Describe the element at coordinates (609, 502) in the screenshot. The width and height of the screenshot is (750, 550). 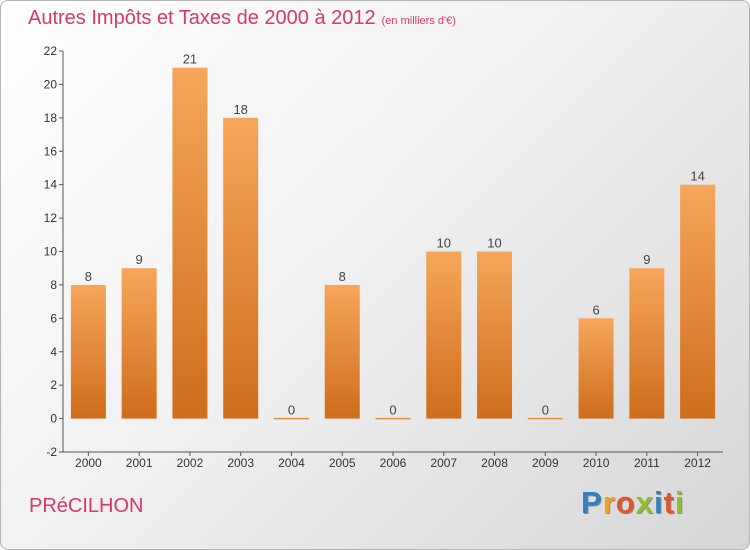
I see `logo-letter: r` at that location.